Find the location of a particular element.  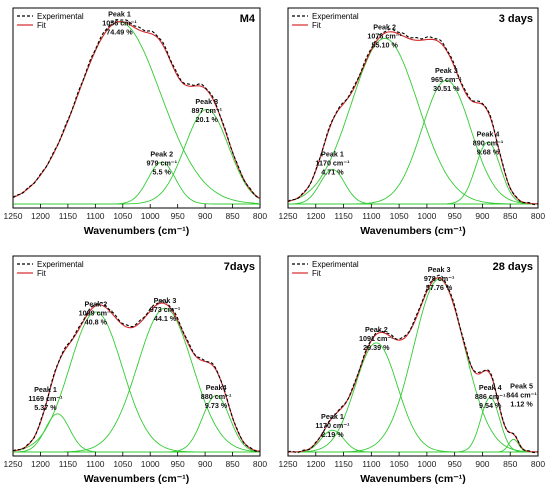

peak-area-label: 9.54 % is located at coordinates (490, 405).